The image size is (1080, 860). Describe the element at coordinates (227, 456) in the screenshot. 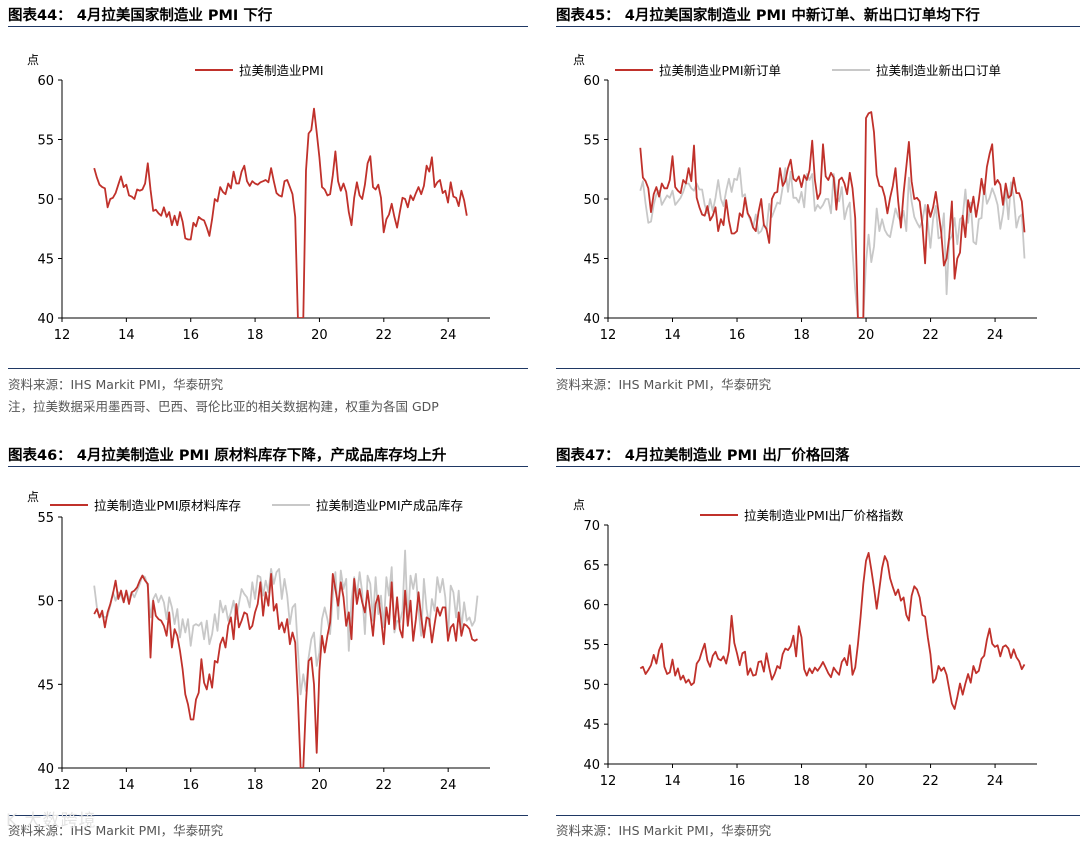

I see `chart-title: 图表46： 4月拉美制造业 PMI 原材料库存下降，产成品库存均上升` at that location.